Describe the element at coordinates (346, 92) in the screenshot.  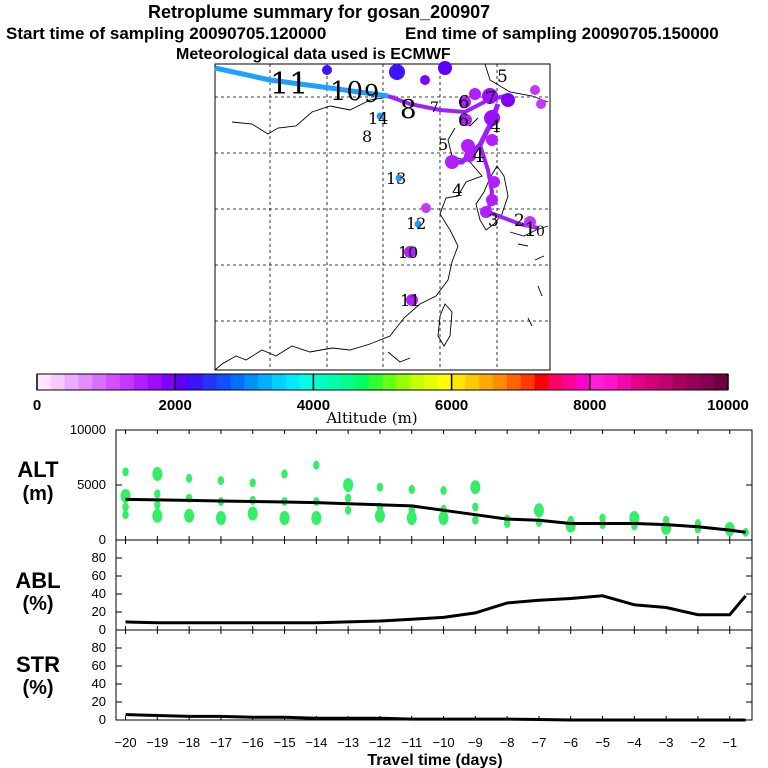
I see `day-label: 10` at that location.